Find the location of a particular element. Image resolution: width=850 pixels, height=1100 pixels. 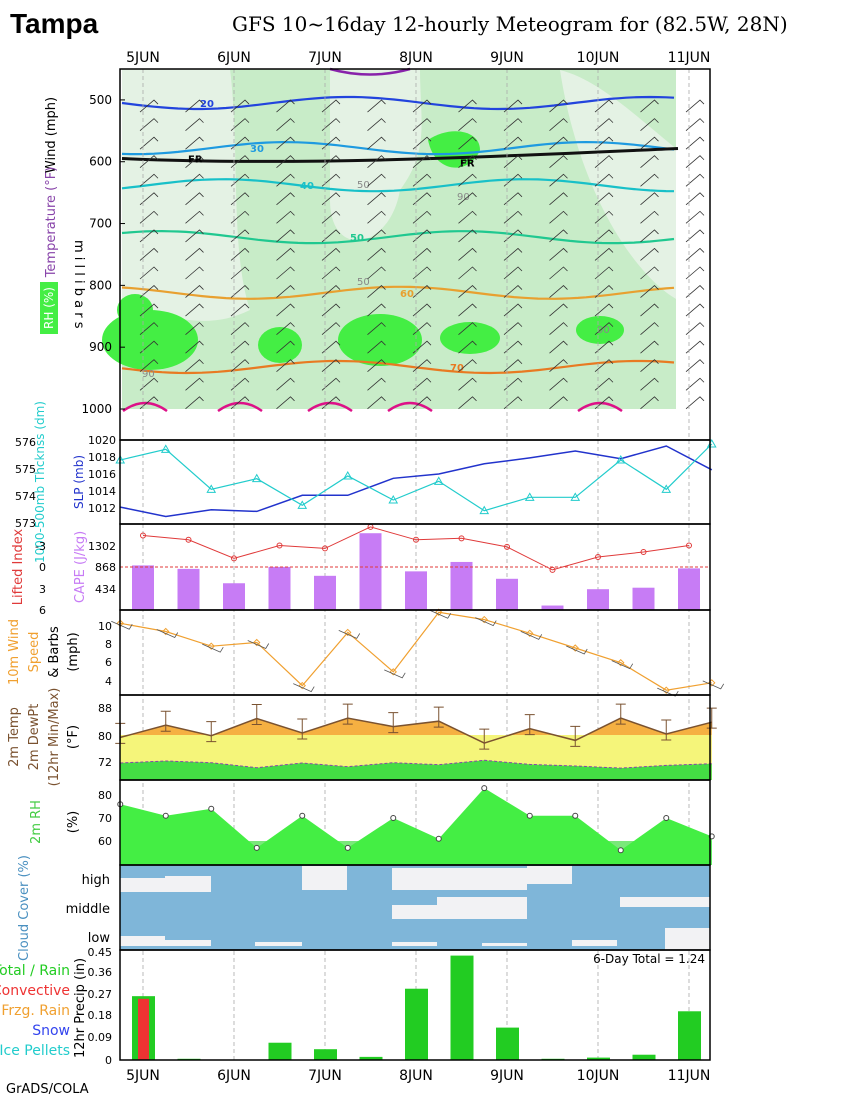

cloud-layer-label: middle is located at coordinates (88, 909).